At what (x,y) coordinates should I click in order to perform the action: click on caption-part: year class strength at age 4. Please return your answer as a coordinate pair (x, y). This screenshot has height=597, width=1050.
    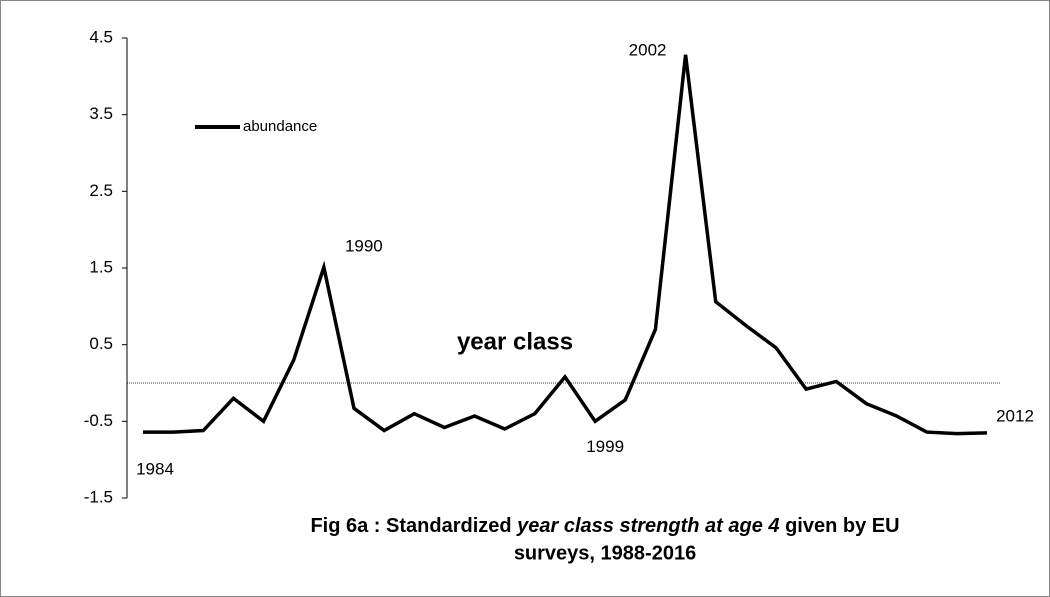
    Looking at the image, I should click on (647, 526).